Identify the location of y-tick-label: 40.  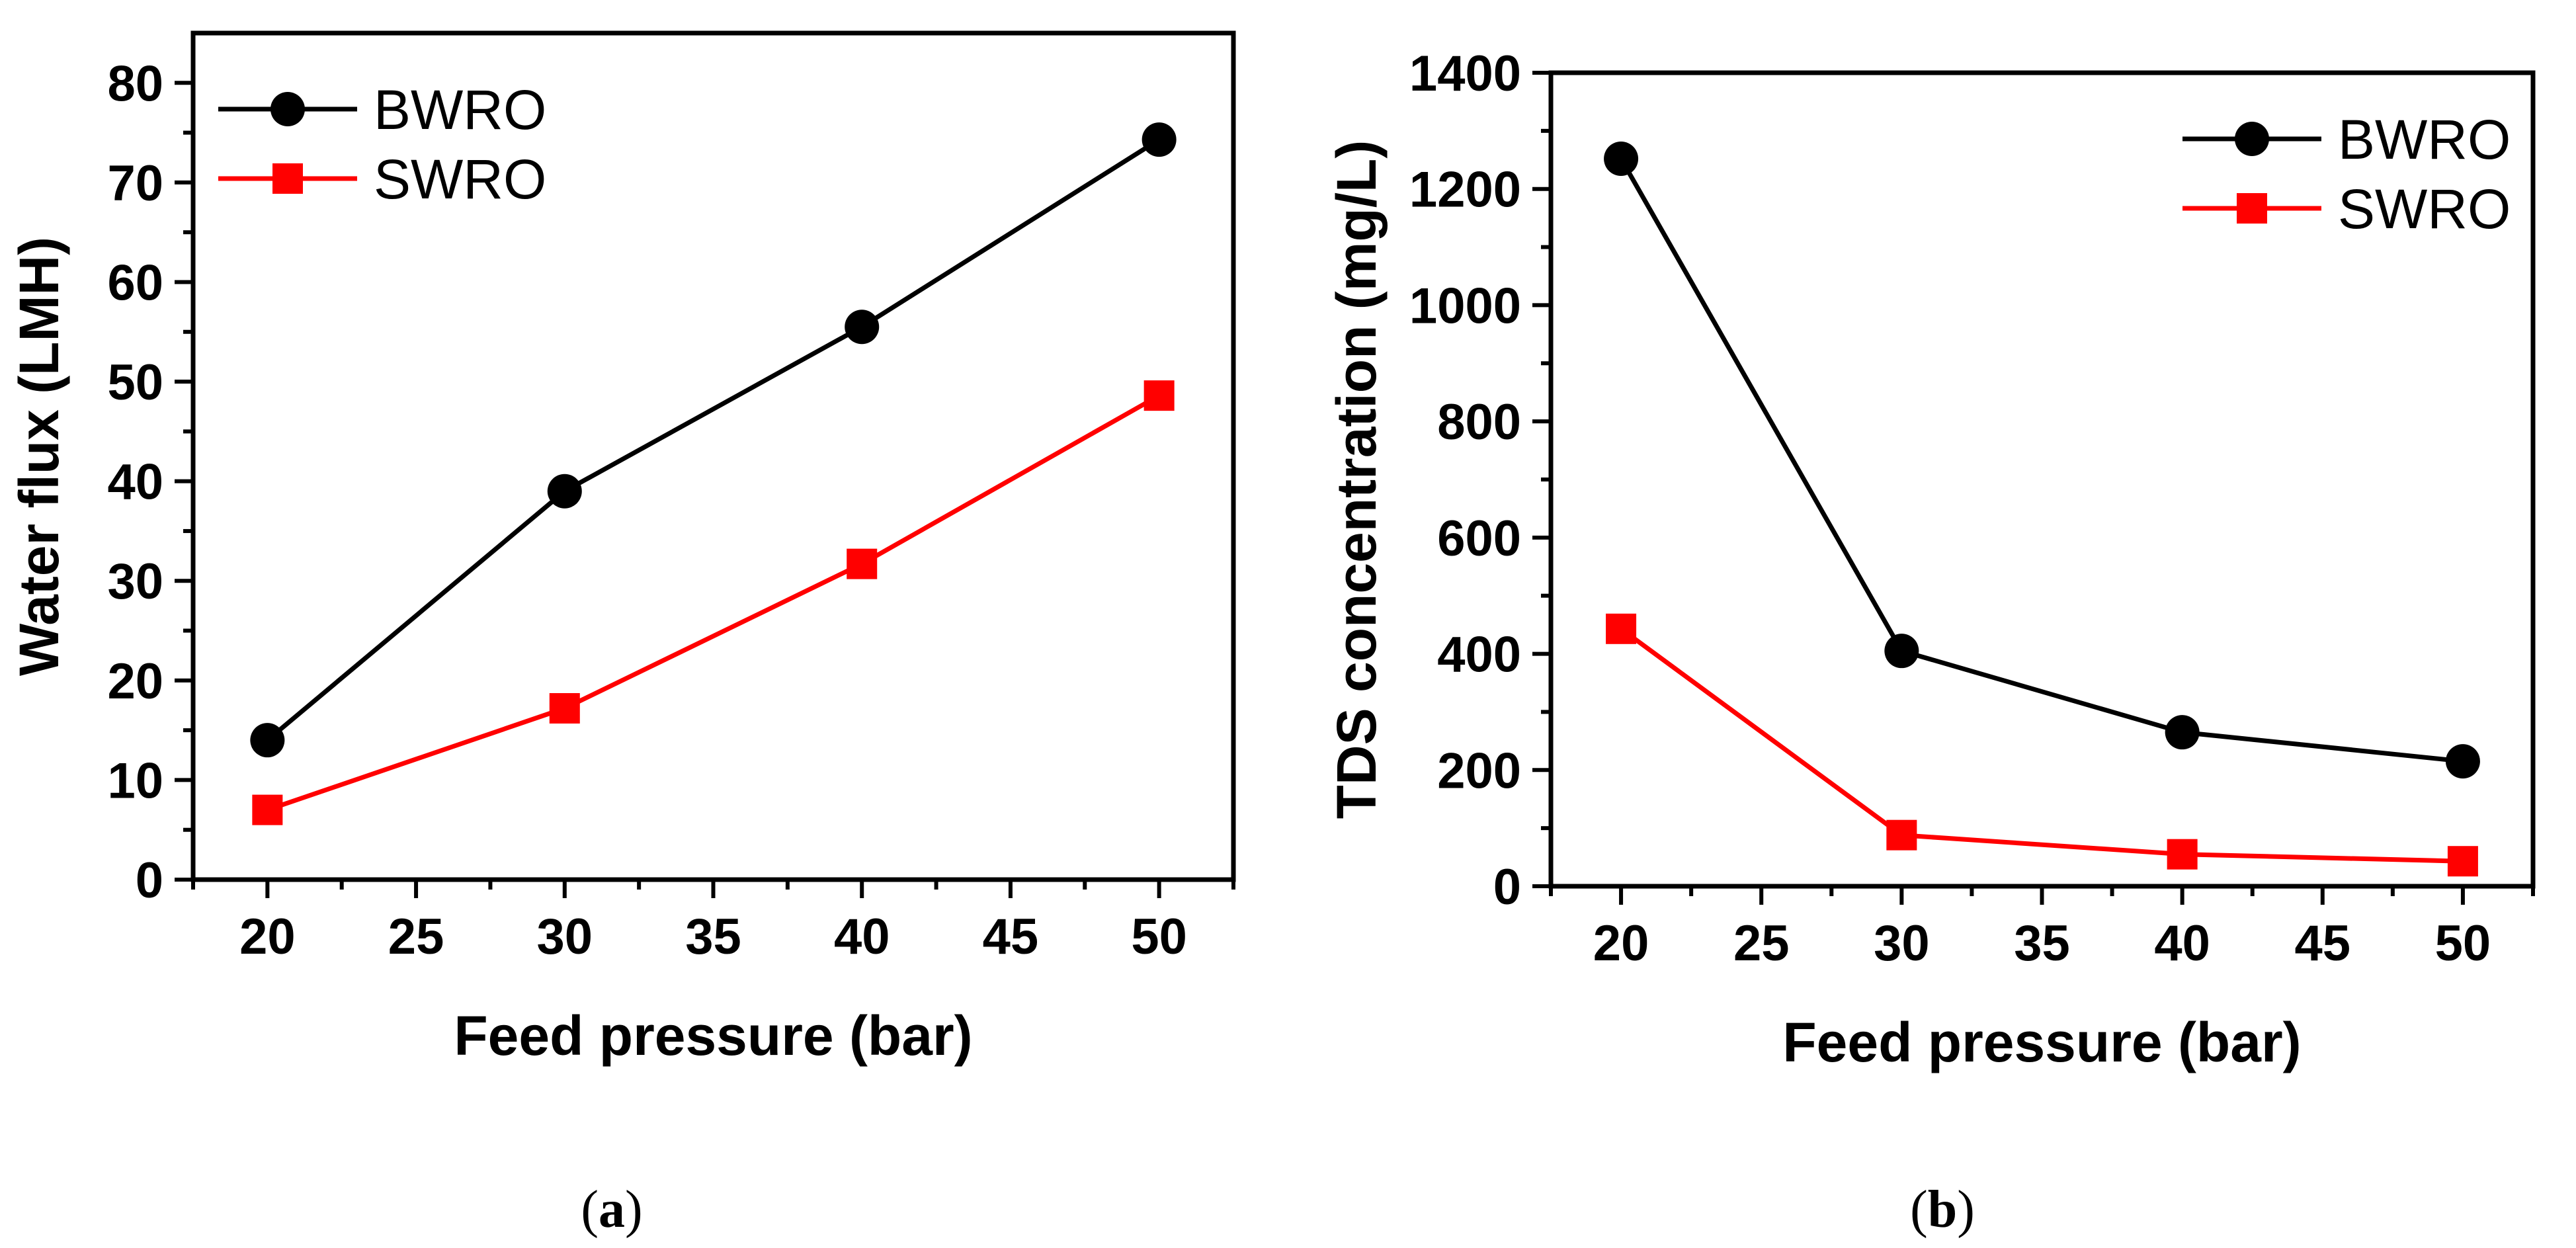
(135, 482).